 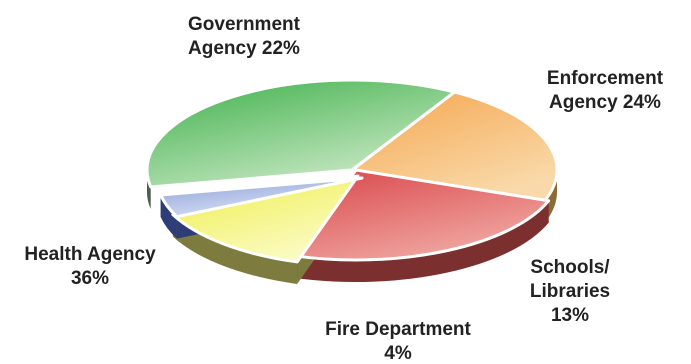 What do you see at coordinates (398, 353) in the screenshot?
I see `label-fire-line: 4%` at bounding box center [398, 353].